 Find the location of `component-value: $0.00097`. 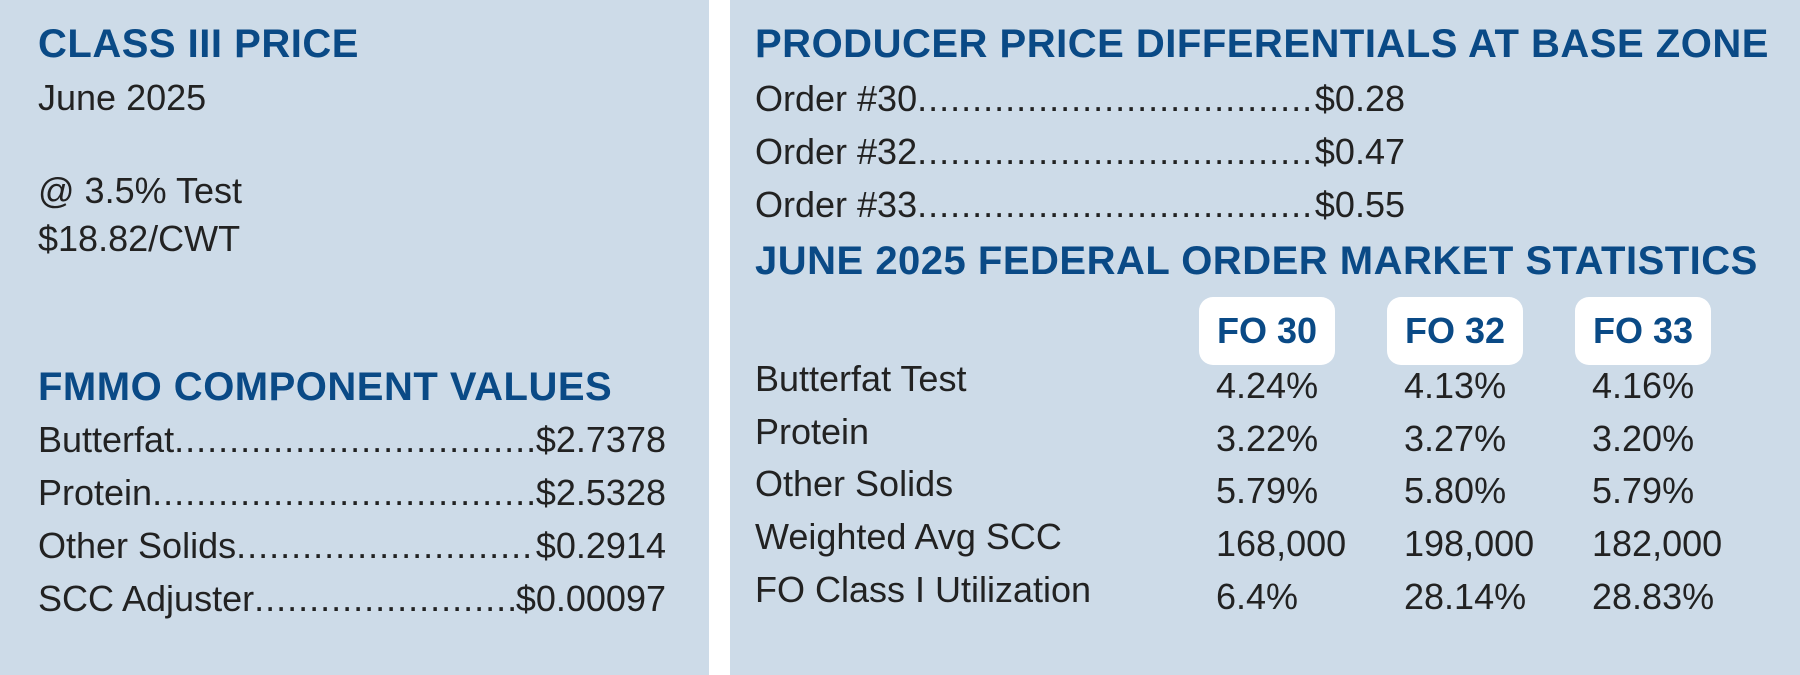

component-value: $0.00097 is located at coordinates (590, 598).